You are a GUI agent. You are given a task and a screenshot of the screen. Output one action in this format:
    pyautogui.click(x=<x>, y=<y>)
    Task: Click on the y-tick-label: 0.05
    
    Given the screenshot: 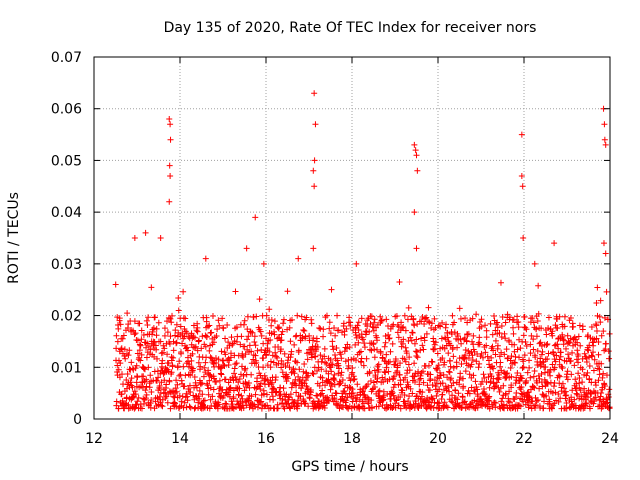 What is the action you would take?
    pyautogui.click(x=66, y=161)
    